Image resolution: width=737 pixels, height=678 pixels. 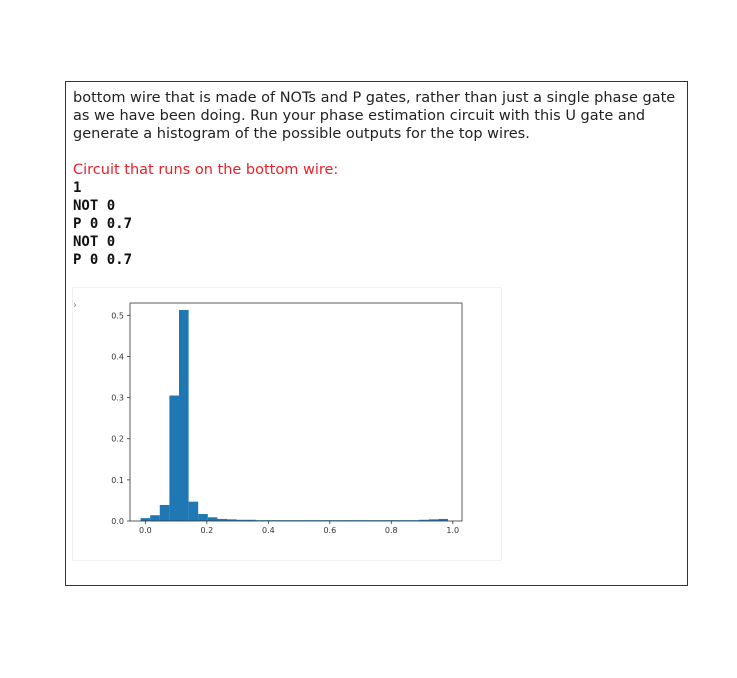 I want to click on y-tick-label: 0.4, so click(x=117, y=356).